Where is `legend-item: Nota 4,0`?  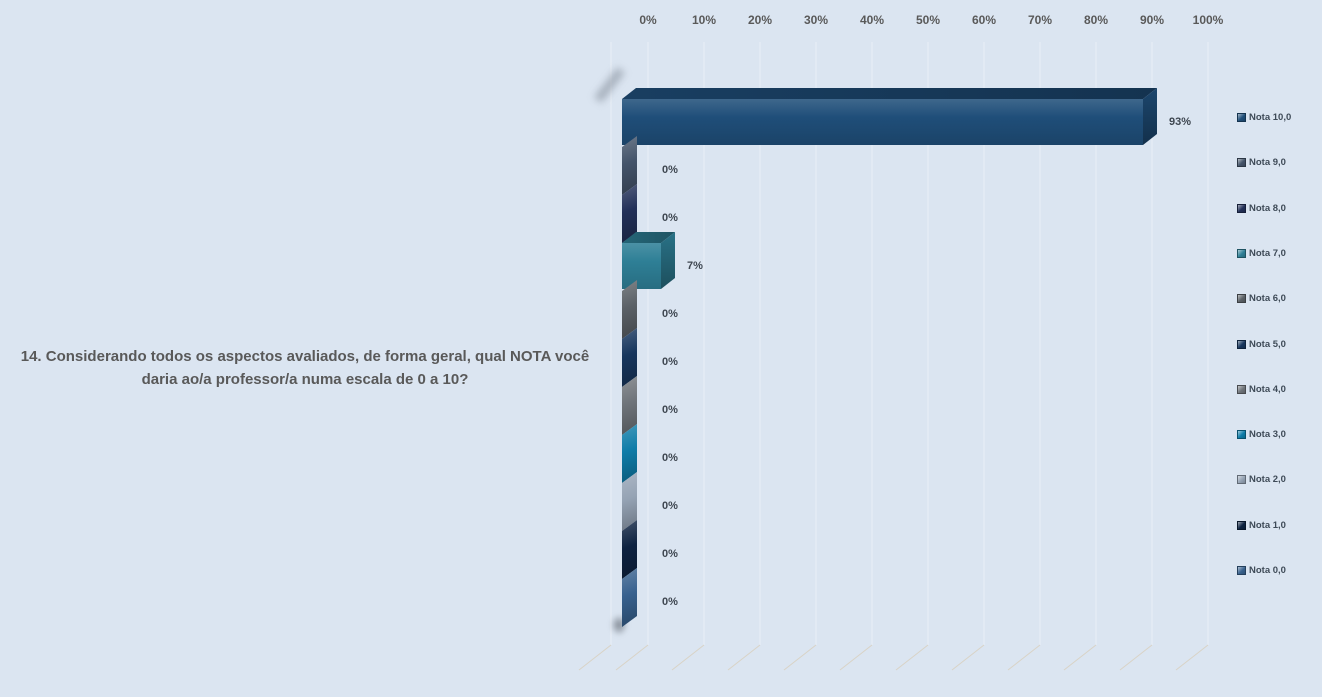 legend-item: Nota 4,0 is located at coordinates (1261, 389).